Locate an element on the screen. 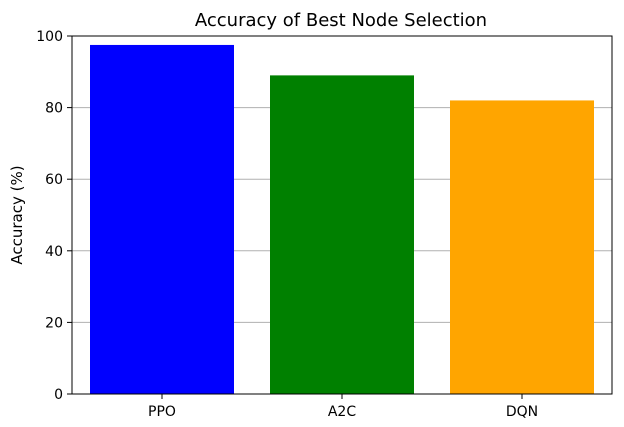 This screenshot has width=624, height=427. y-tick-label: 20 is located at coordinates (54, 323).